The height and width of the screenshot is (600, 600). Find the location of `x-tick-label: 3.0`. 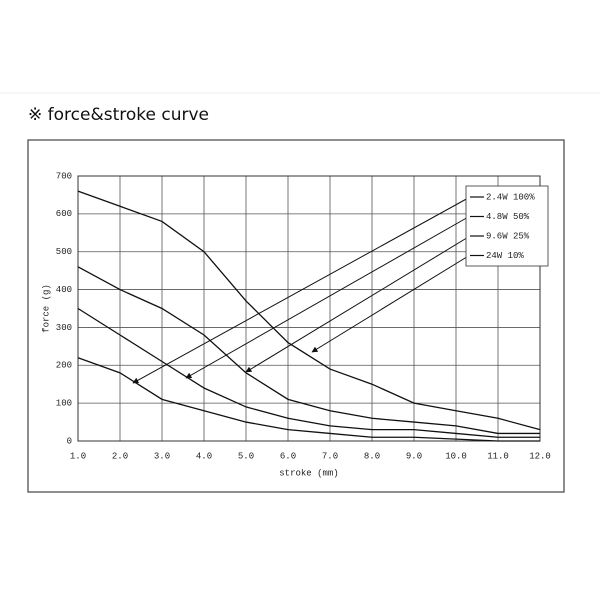

x-tick-label: 3.0 is located at coordinates (162, 456).